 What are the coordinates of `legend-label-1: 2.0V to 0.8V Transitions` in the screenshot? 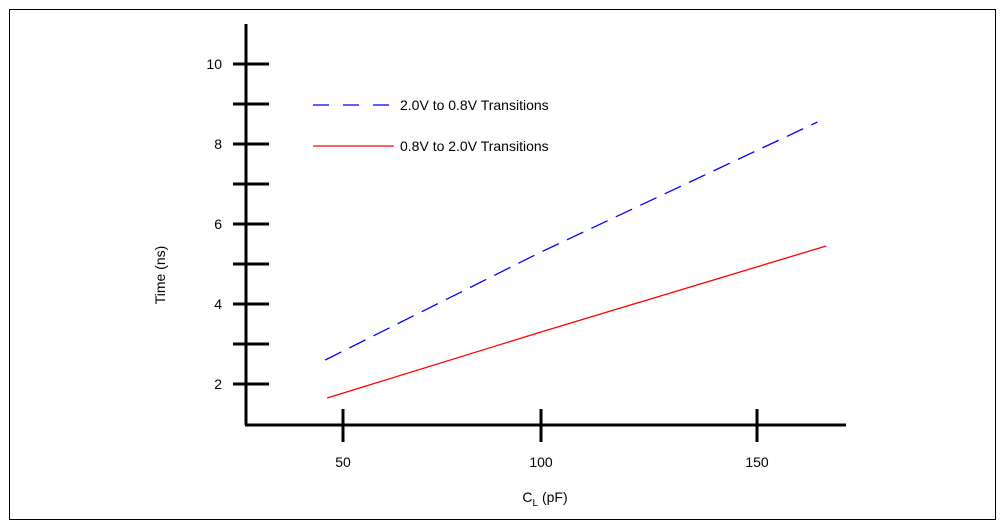 It's located at (474, 105).